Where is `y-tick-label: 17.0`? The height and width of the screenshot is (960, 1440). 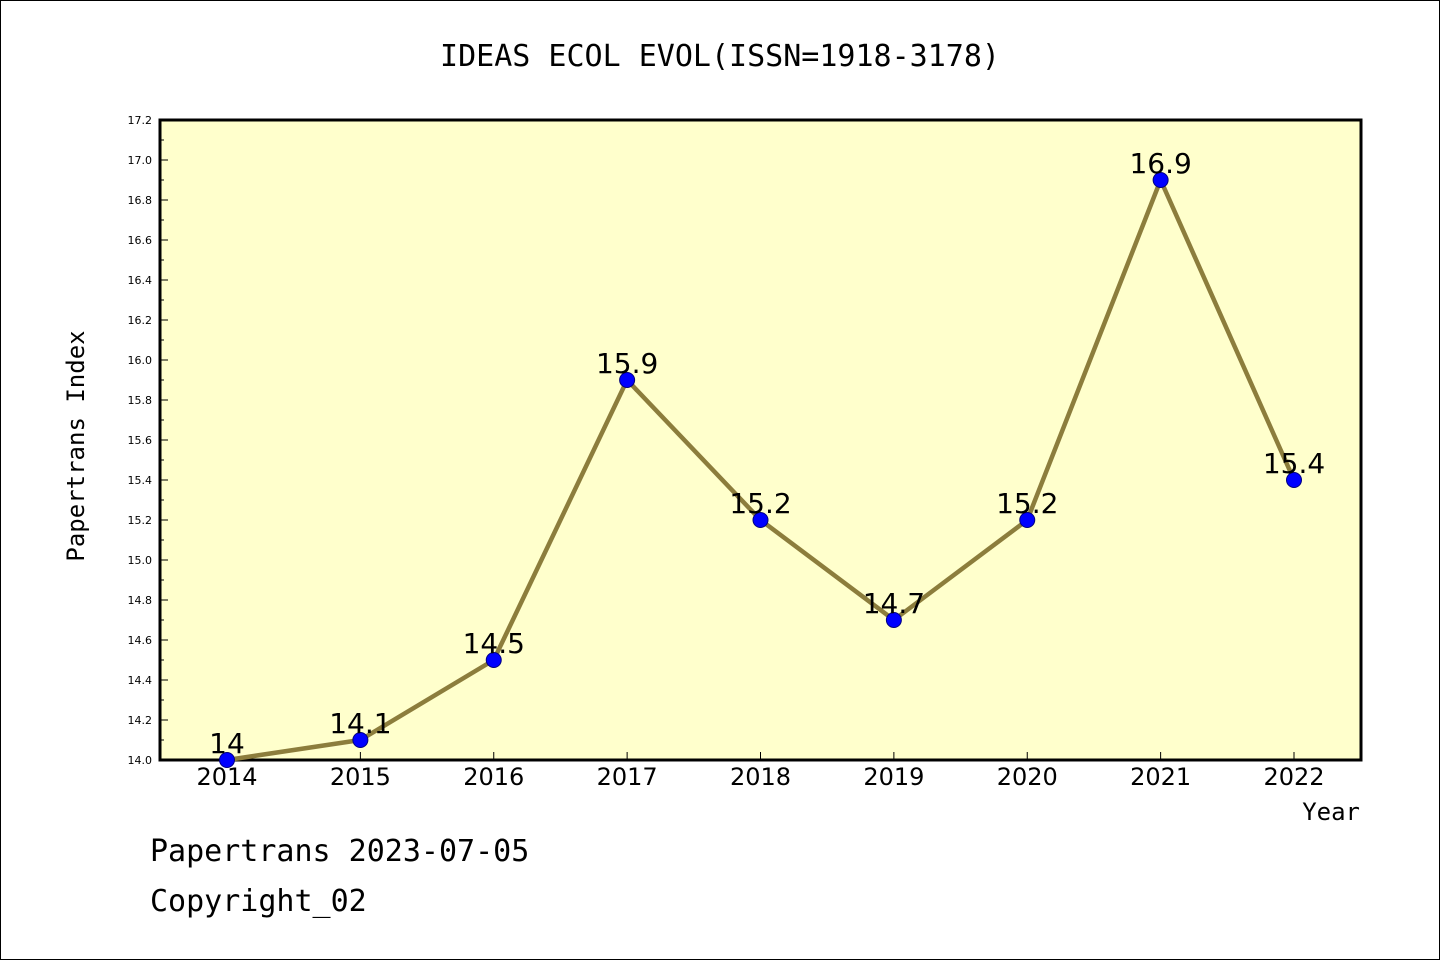
y-tick-label: 17.0 is located at coordinates (140, 160).